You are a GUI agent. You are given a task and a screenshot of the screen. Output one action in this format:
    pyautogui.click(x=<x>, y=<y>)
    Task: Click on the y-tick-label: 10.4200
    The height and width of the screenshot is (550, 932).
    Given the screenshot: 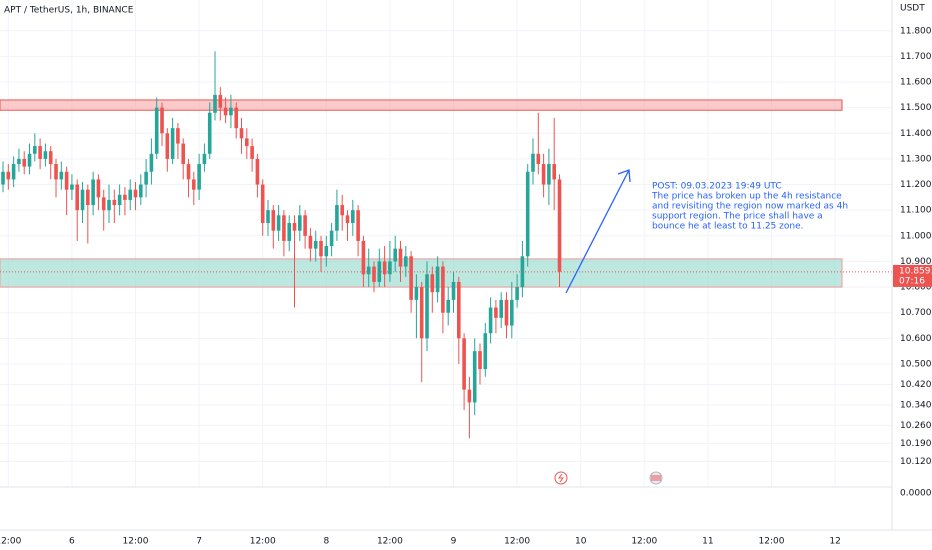 What is the action you would take?
    pyautogui.click(x=916, y=385)
    